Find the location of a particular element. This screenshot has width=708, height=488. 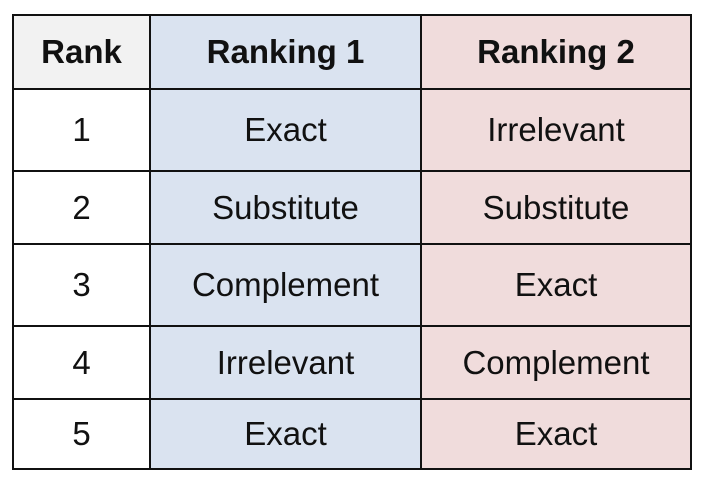

table-cell: 3 is located at coordinates (82, 286).